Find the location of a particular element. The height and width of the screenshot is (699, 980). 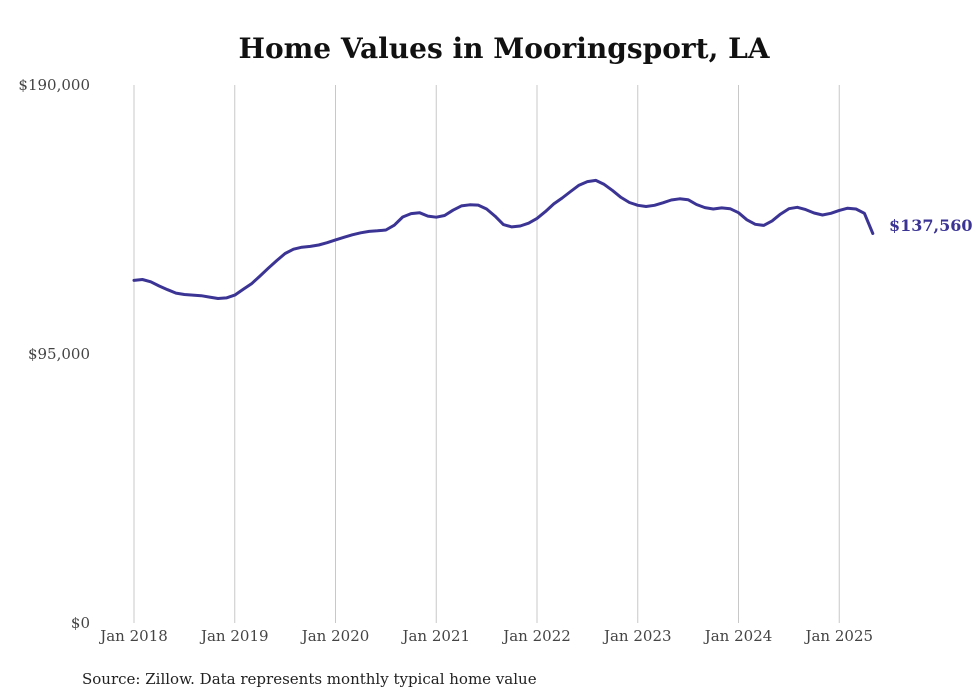

chart-title: Home Values in Mooringsport, LA is located at coordinates (505, 48).